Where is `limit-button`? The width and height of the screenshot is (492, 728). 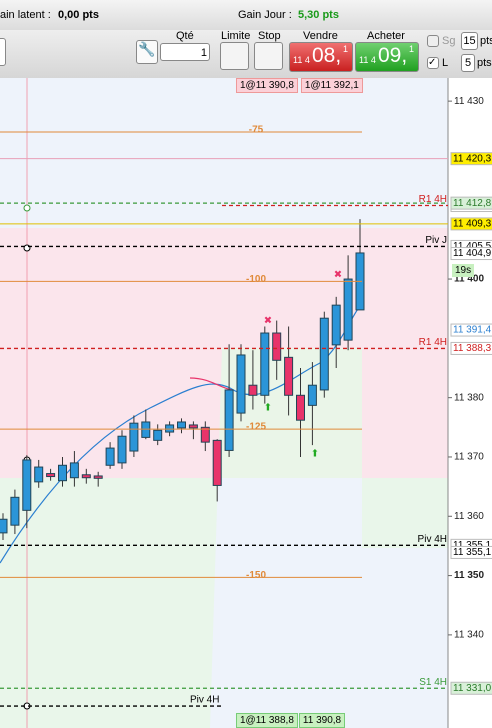 limit-button is located at coordinates (234, 56).